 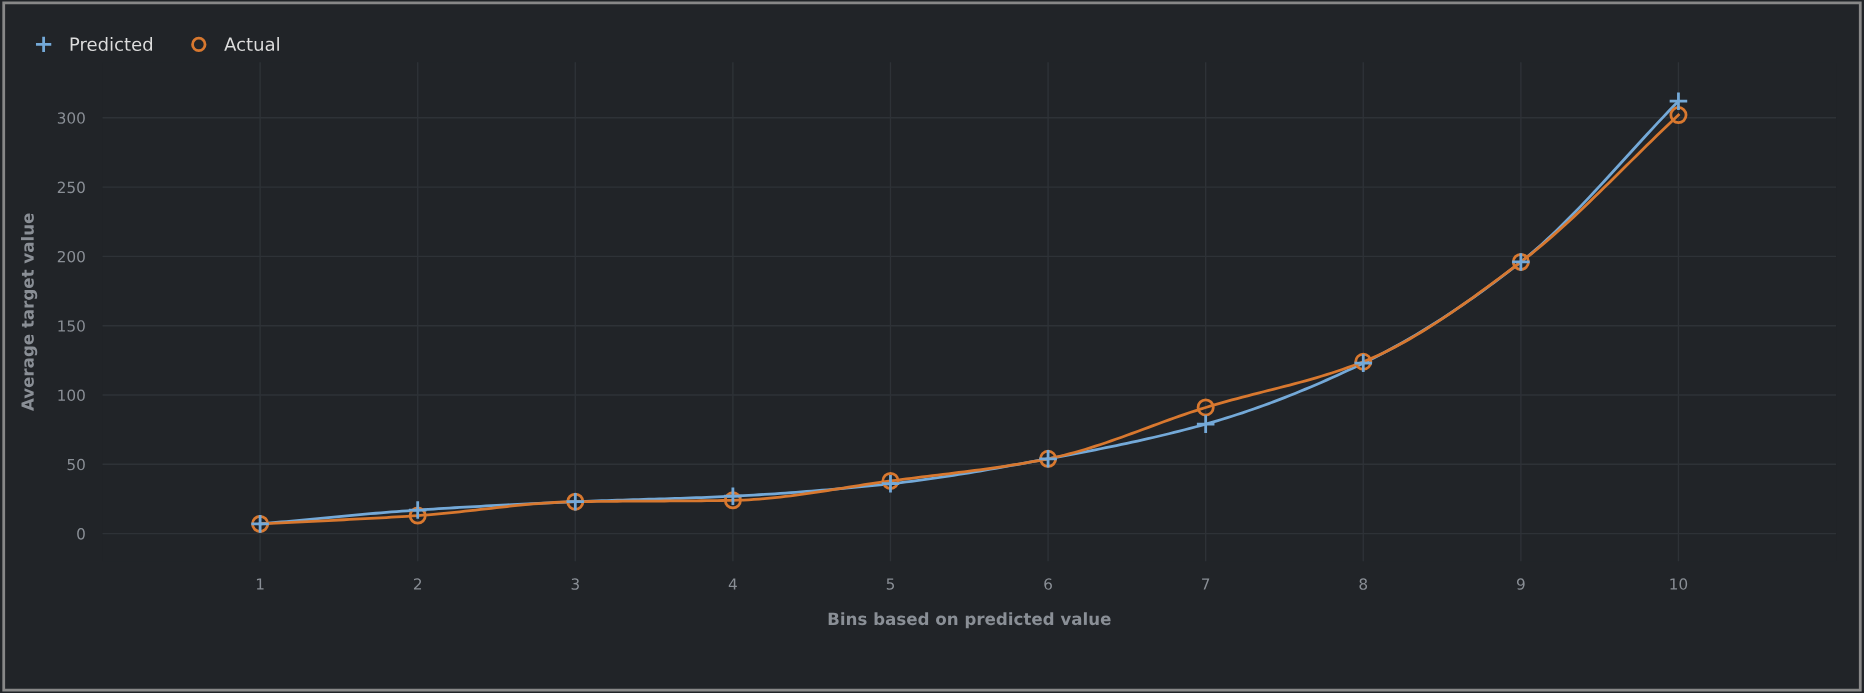 What do you see at coordinates (890, 584) in the screenshot?
I see `x-tick-label: 5` at bounding box center [890, 584].